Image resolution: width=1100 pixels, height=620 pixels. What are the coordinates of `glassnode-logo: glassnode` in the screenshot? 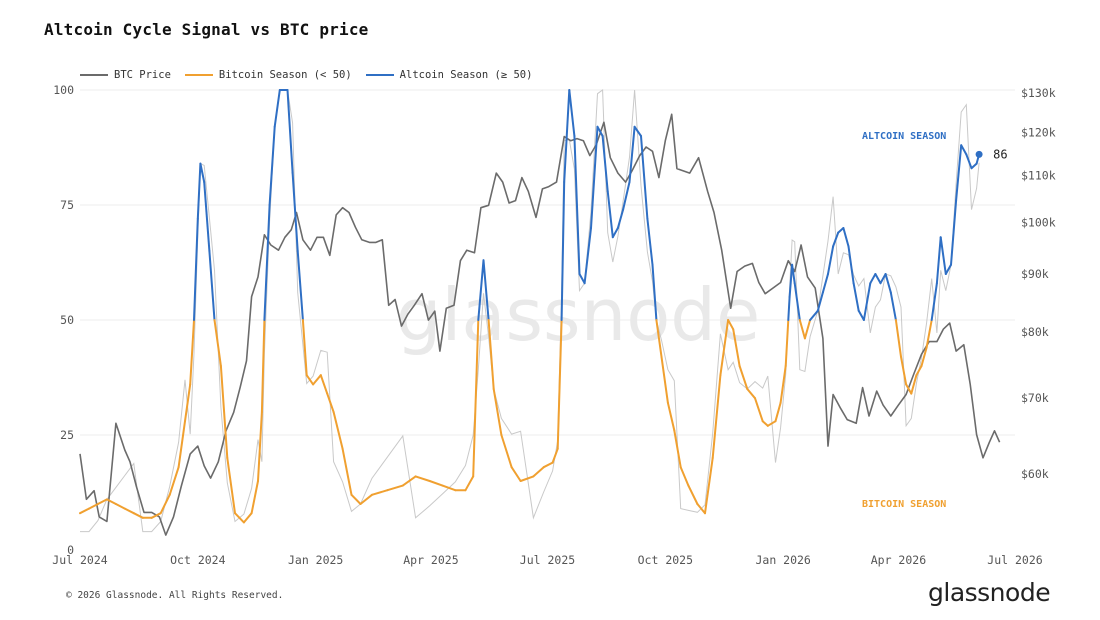 It's located at (989, 592).